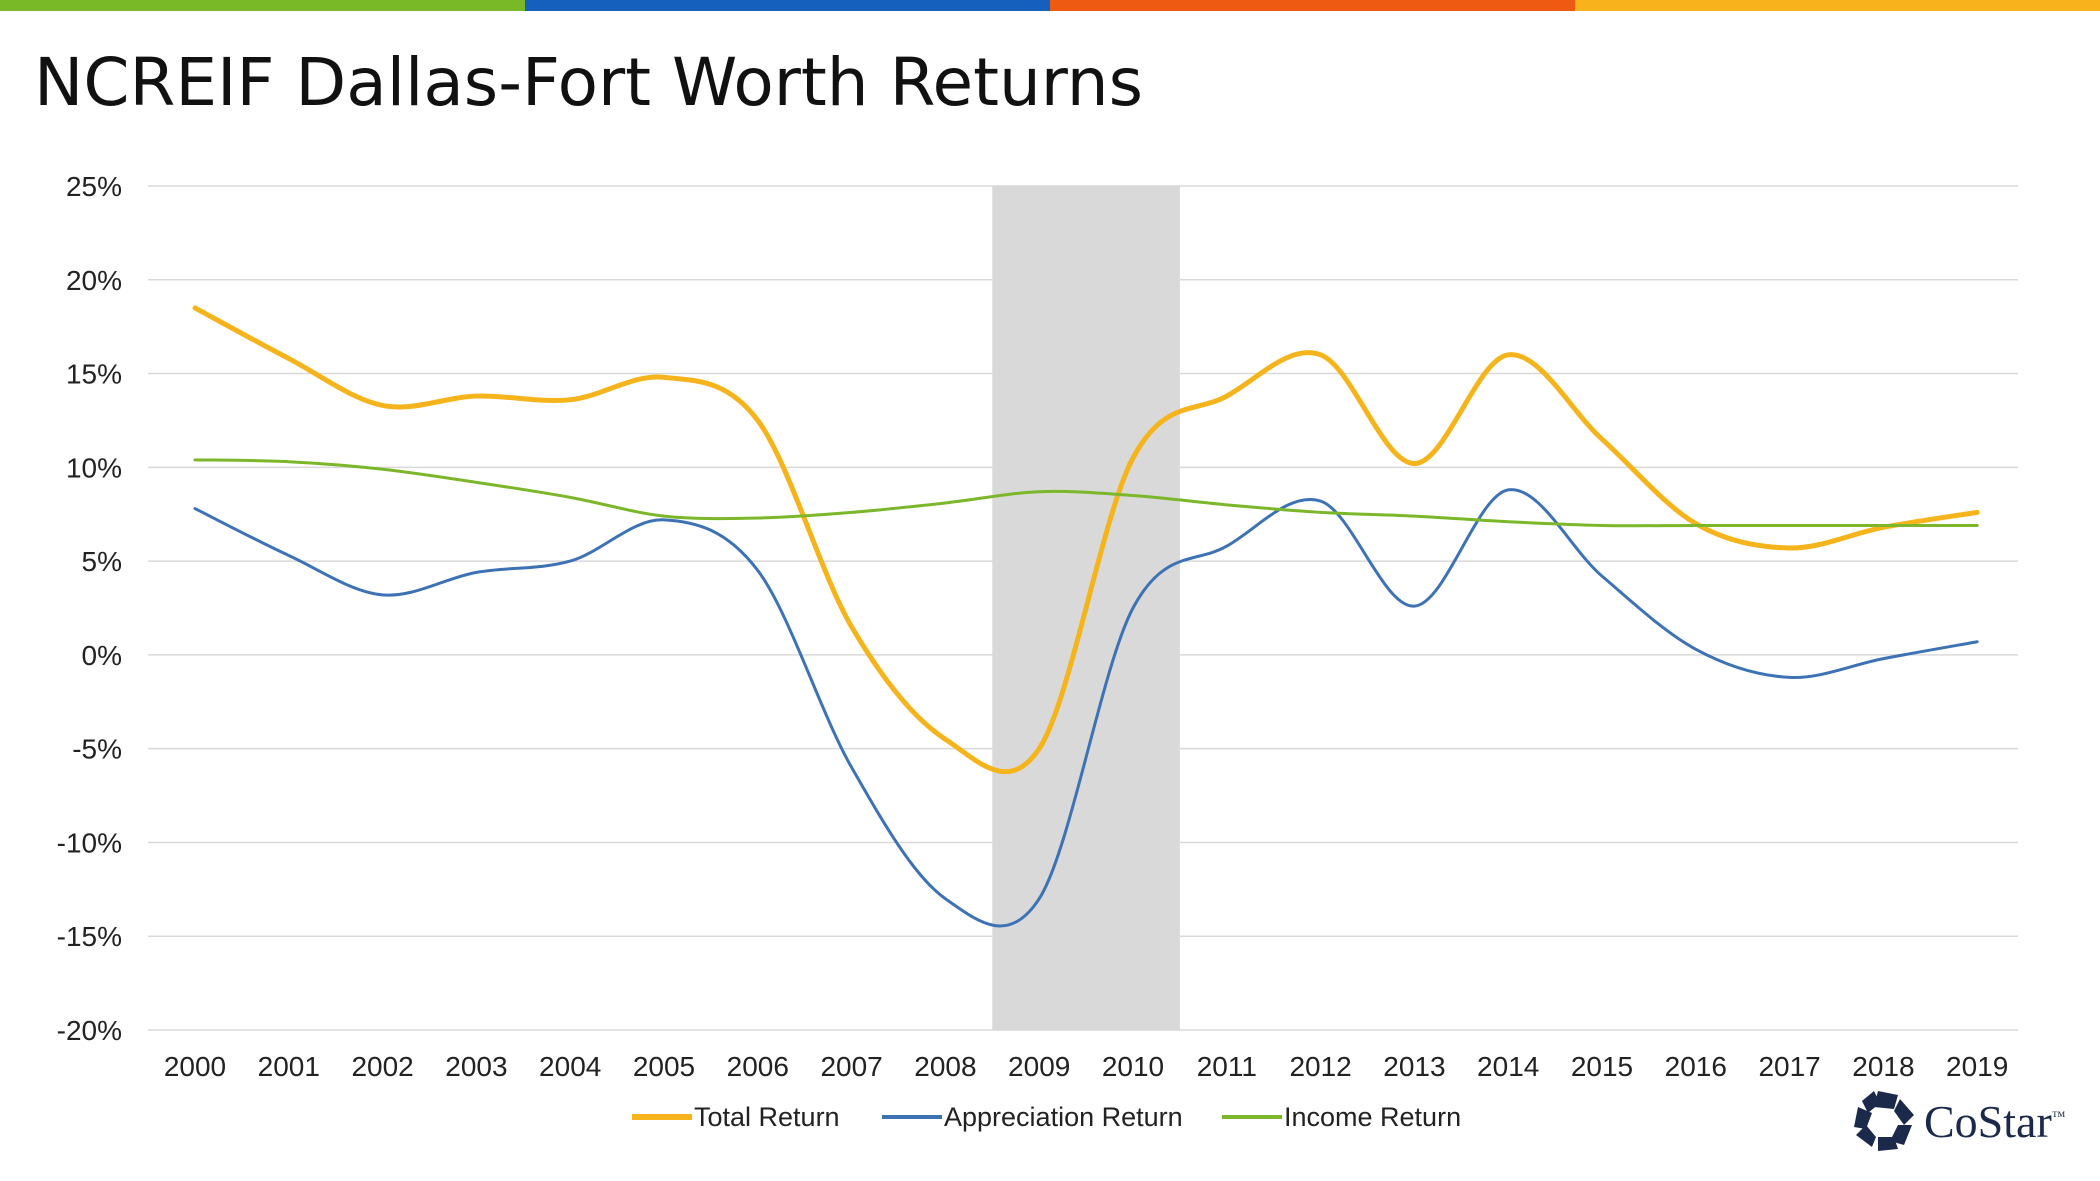 The image size is (2100, 1181). I want to click on x-tick-label: 2000, so click(195, 1066).